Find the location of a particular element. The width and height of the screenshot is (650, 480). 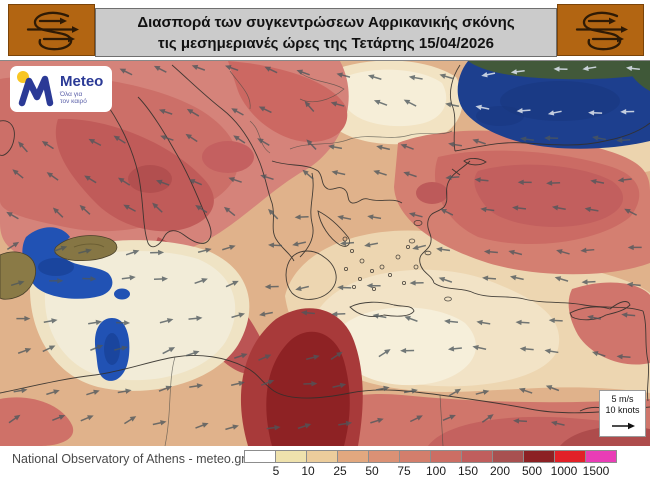

colorbar-label: 1500 is located at coordinates (596, 471).